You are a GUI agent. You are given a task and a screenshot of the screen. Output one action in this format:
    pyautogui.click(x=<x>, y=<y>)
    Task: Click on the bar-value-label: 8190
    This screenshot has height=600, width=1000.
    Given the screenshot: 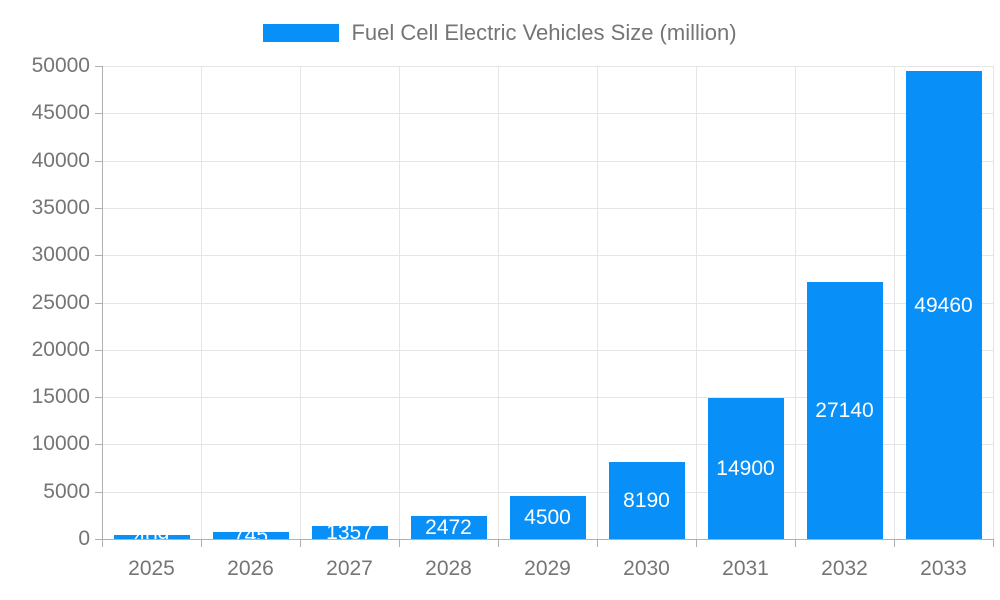 What is the action you would take?
    pyautogui.click(x=646, y=500)
    